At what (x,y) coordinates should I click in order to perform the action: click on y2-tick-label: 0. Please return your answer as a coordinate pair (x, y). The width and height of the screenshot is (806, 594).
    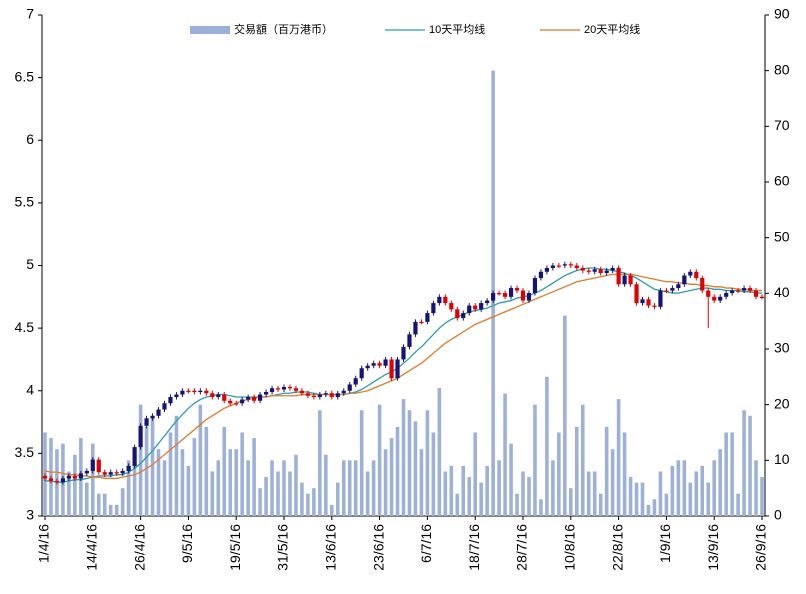
    Looking at the image, I should click on (778, 515).